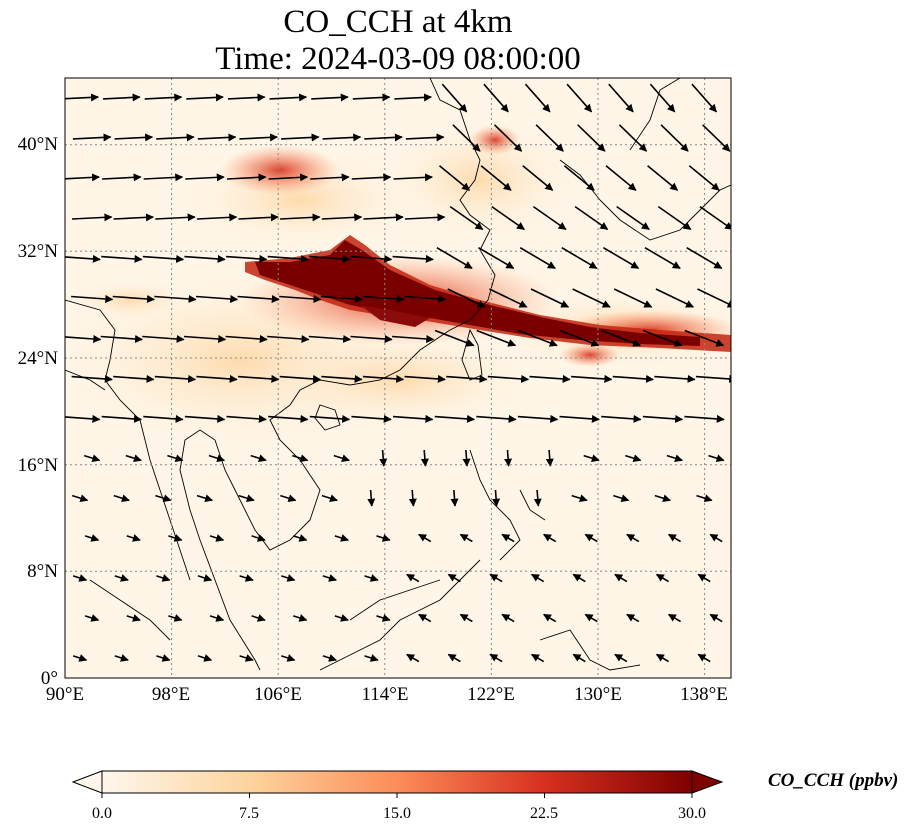 This screenshot has width=921, height=836. I want to click on lat-label-40: 40°N, so click(37, 144).